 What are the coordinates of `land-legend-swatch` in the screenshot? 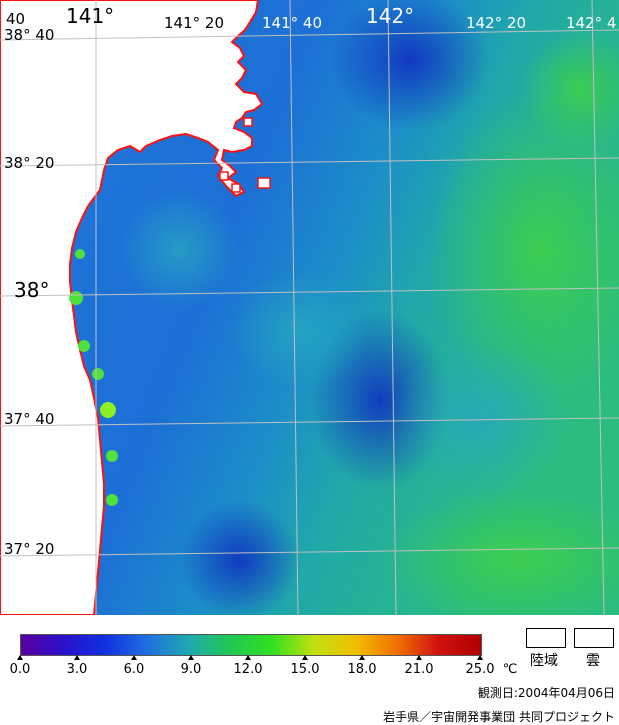 It's located at (546, 638).